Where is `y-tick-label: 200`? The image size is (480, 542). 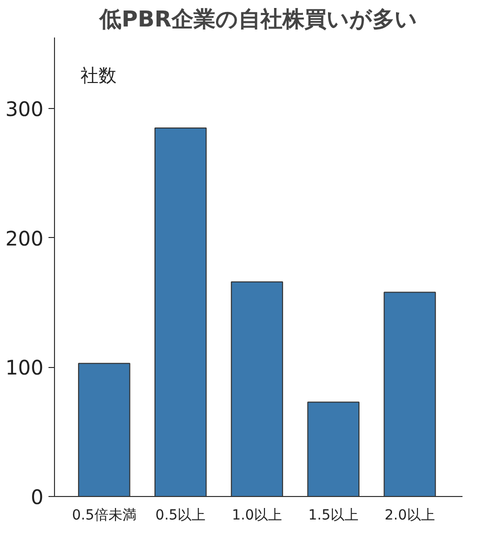 y-tick-label: 200 is located at coordinates (24, 238).